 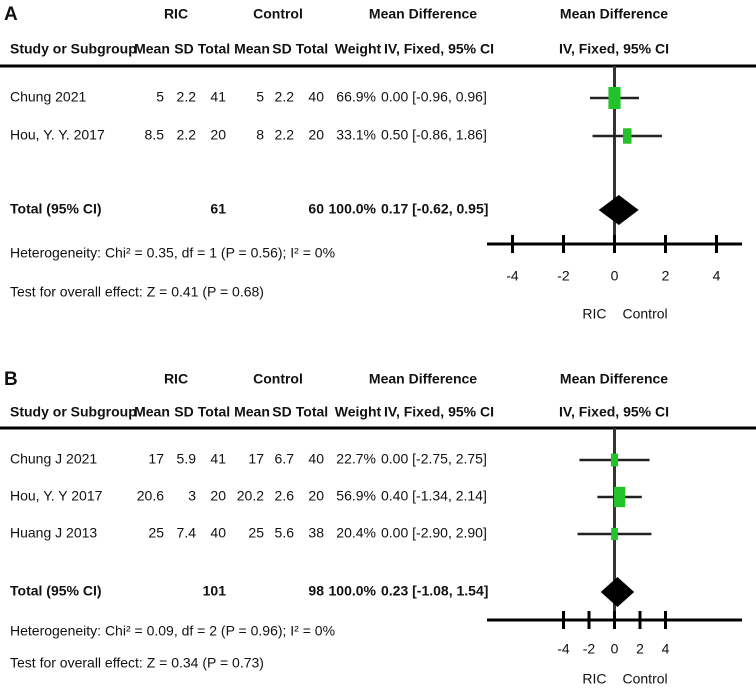 What do you see at coordinates (53, 533) in the screenshot?
I see `study-name: Huang J 2013` at bounding box center [53, 533].